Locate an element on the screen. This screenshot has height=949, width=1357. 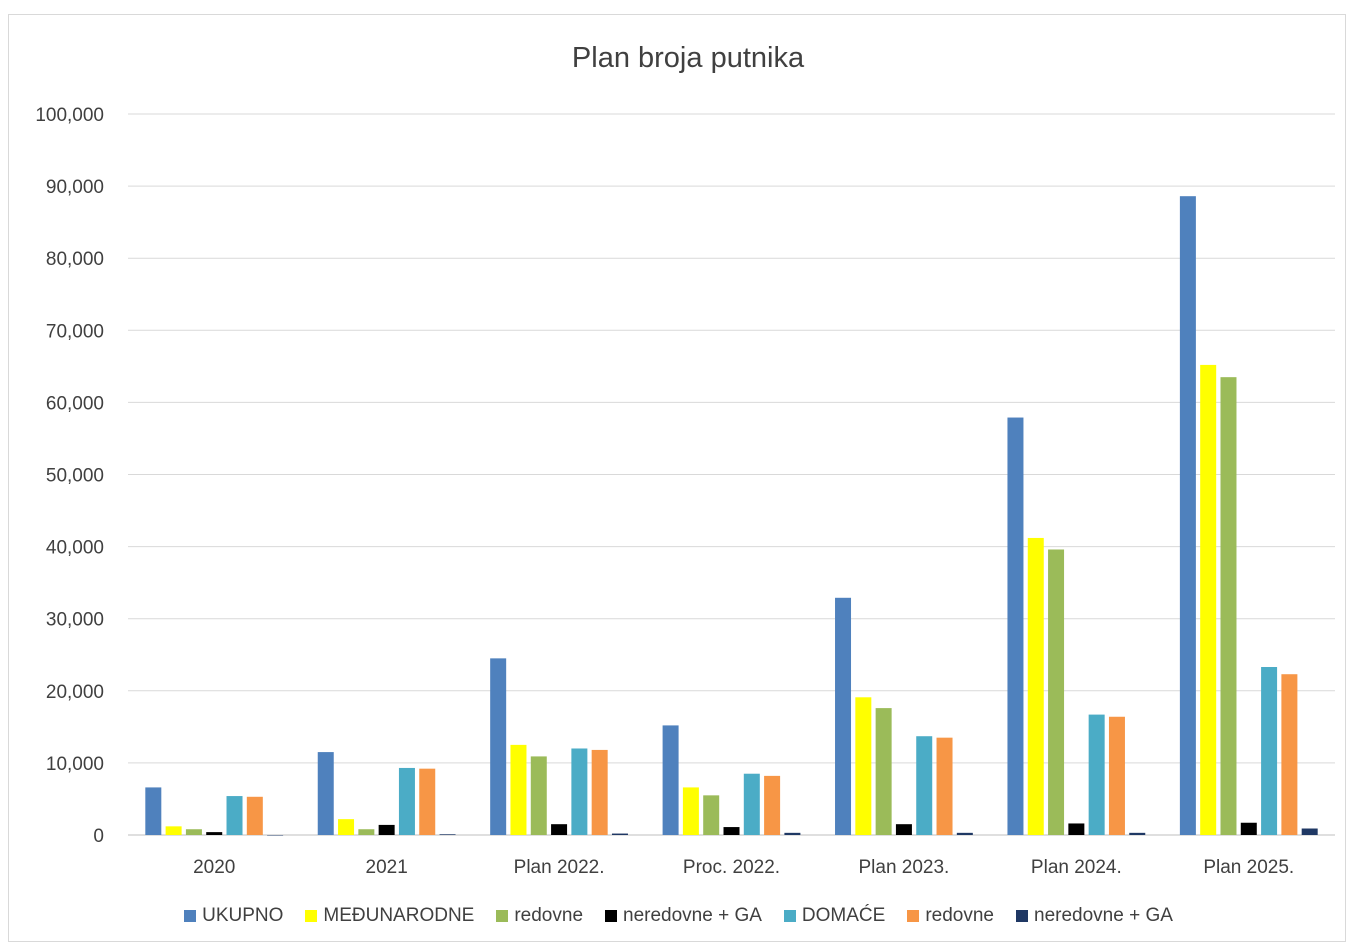
x-tick-label: Proc. 2022. is located at coordinates (731, 867).